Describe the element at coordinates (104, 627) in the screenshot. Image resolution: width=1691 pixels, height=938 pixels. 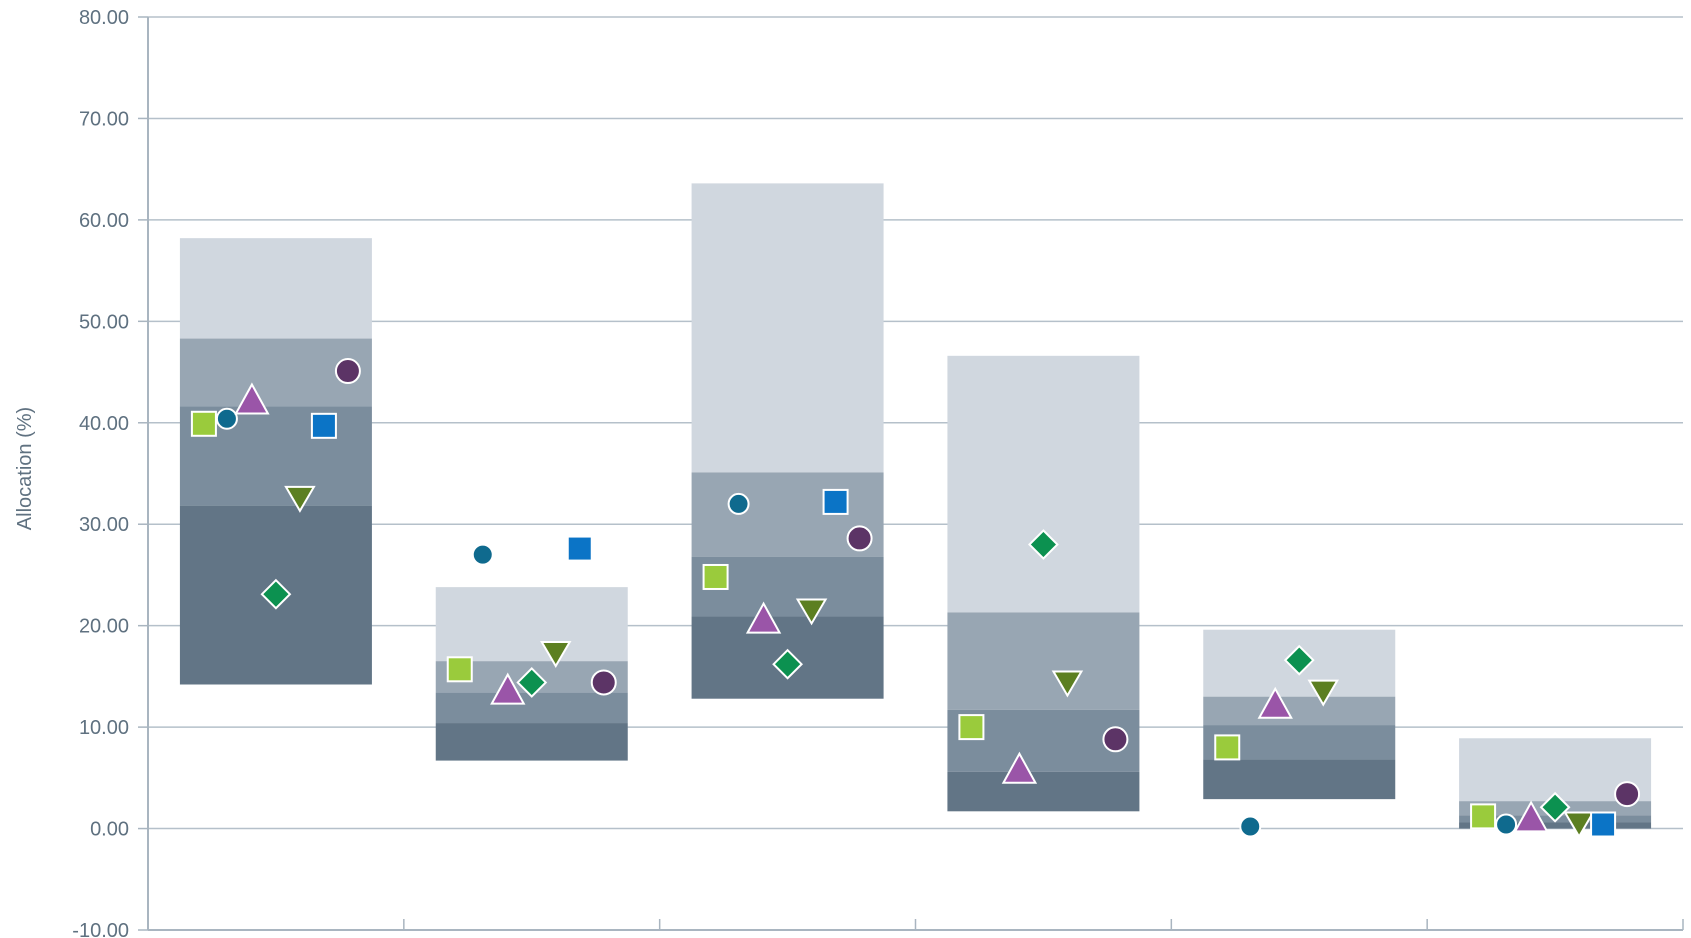
I see `y-tick-label: 20.00` at that location.